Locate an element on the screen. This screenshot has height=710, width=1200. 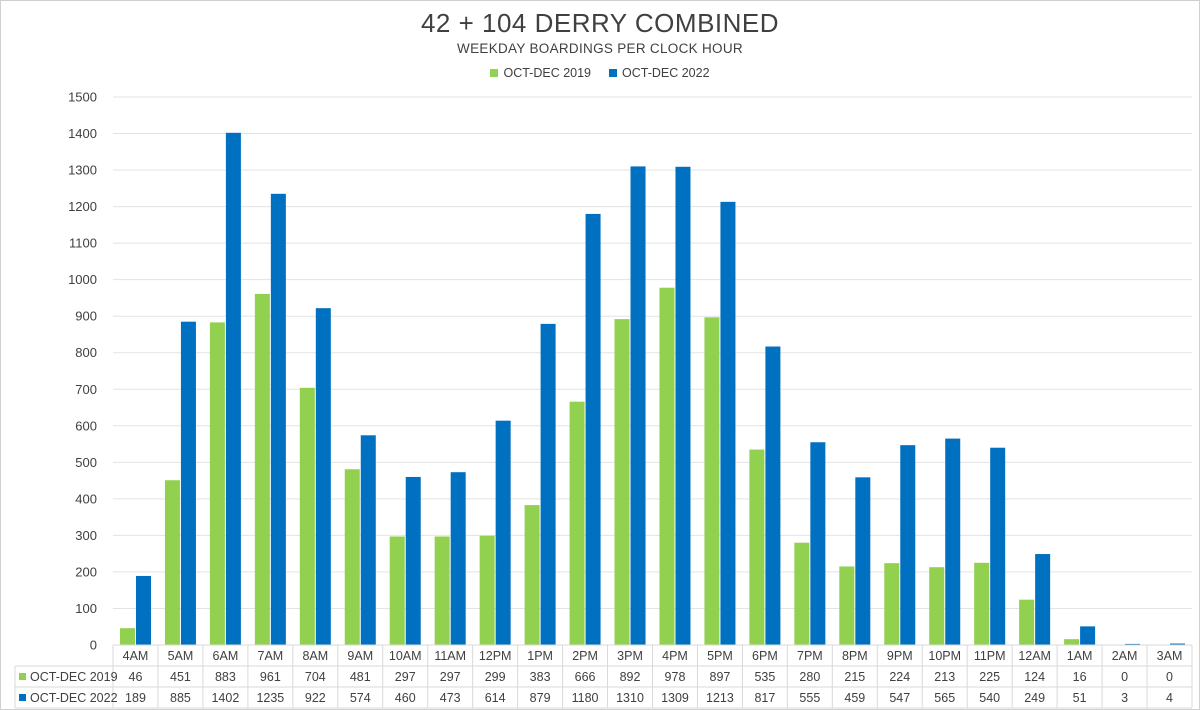
x-tick-label: 11PM is located at coordinates (990, 656).